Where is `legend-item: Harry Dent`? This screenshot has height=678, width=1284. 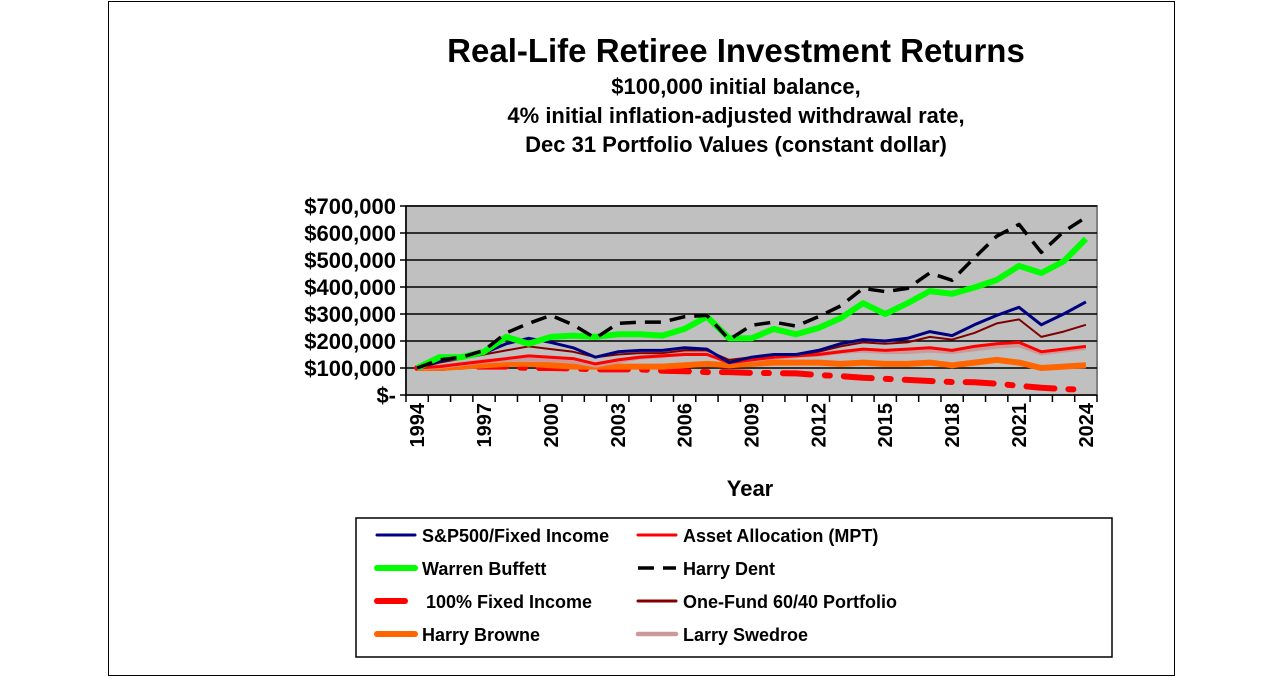
legend-item: Harry Dent is located at coordinates (706, 569).